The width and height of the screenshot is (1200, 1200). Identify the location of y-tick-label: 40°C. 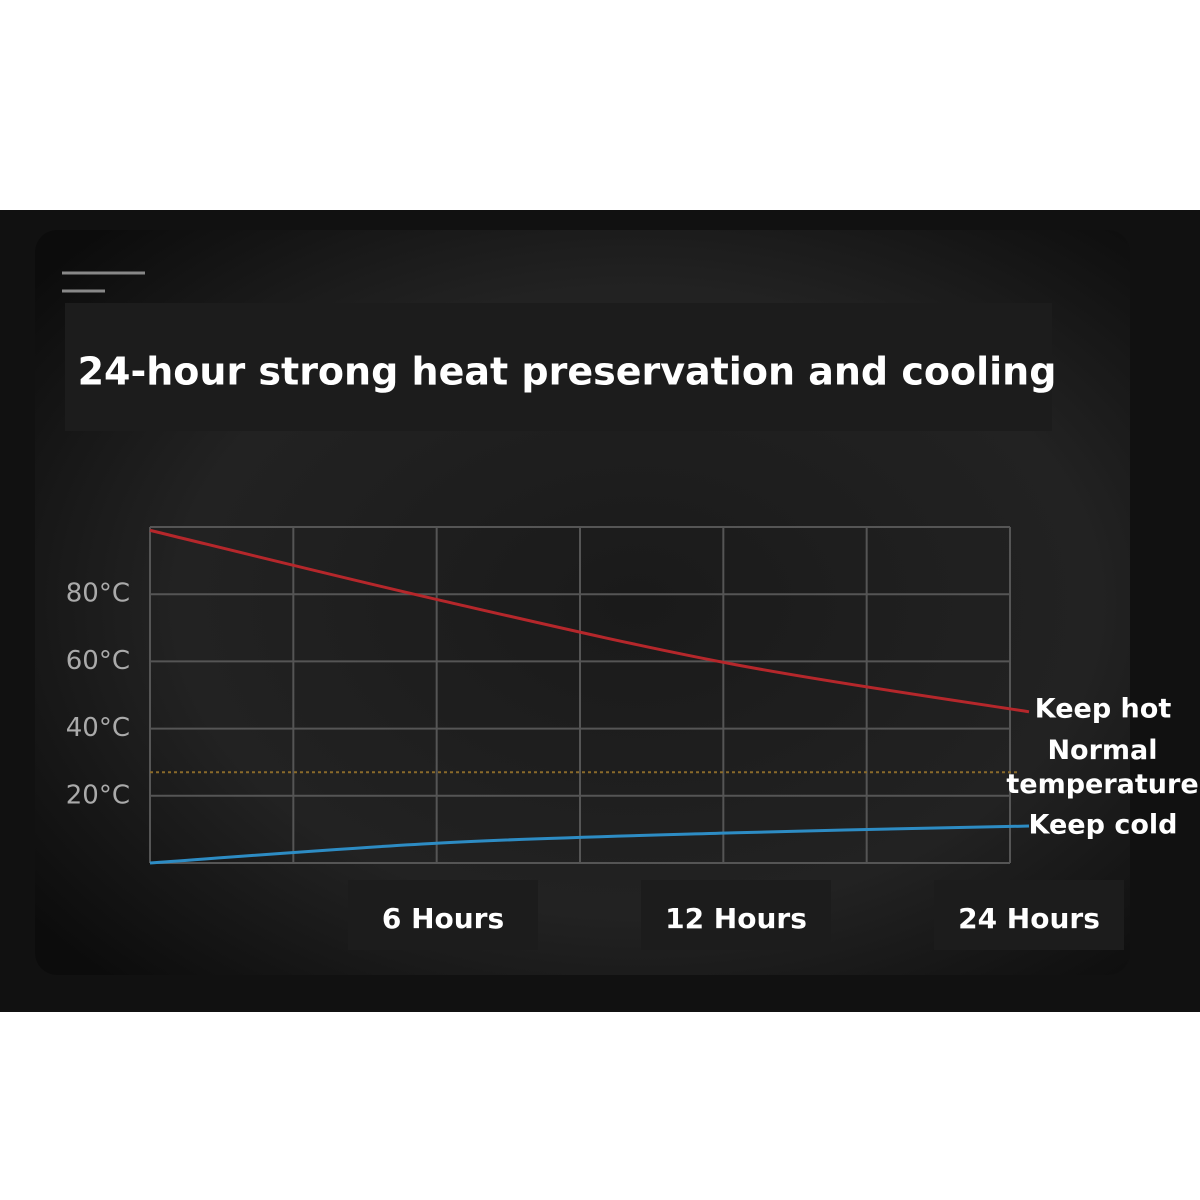
(98, 728).